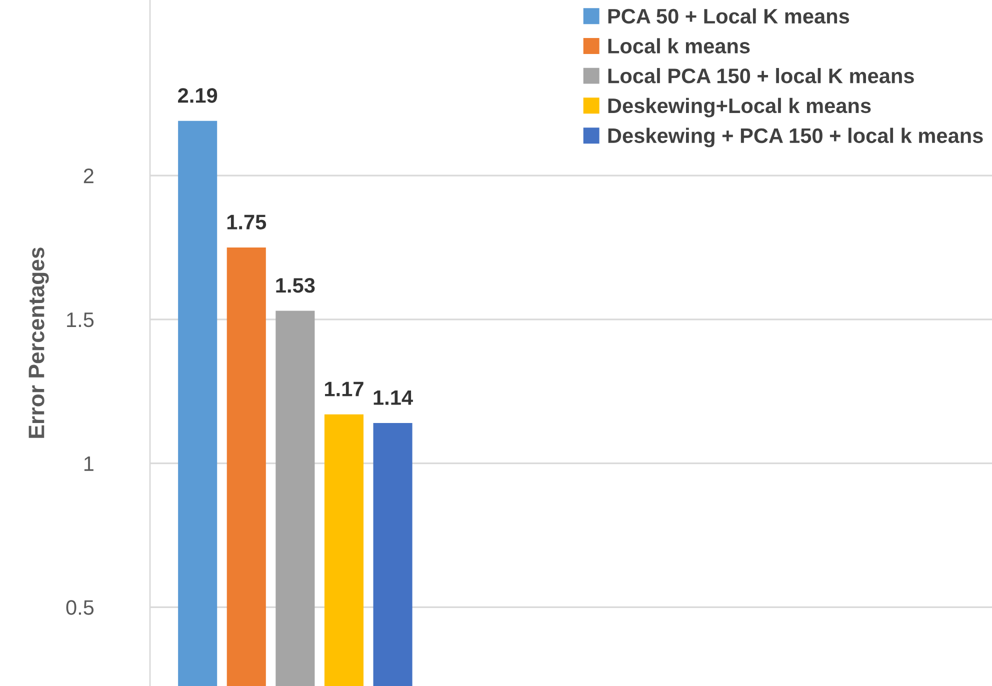 Image resolution: width=992 pixels, height=686 pixels. I want to click on data-label: 2.19, so click(198, 95).